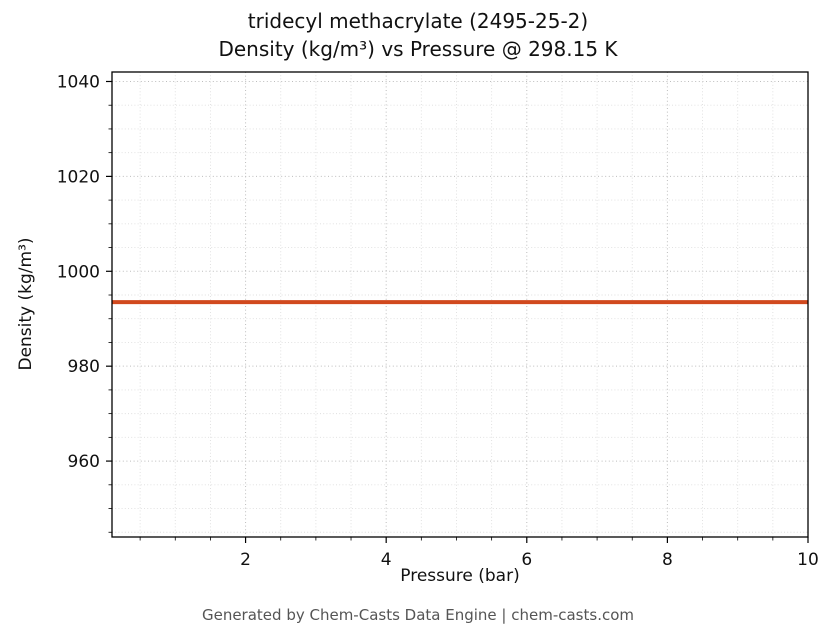 Image resolution: width=836 pixels, height=644 pixels. Describe the element at coordinates (78, 272) in the screenshot. I see `y-tick-label: 1000` at that location.